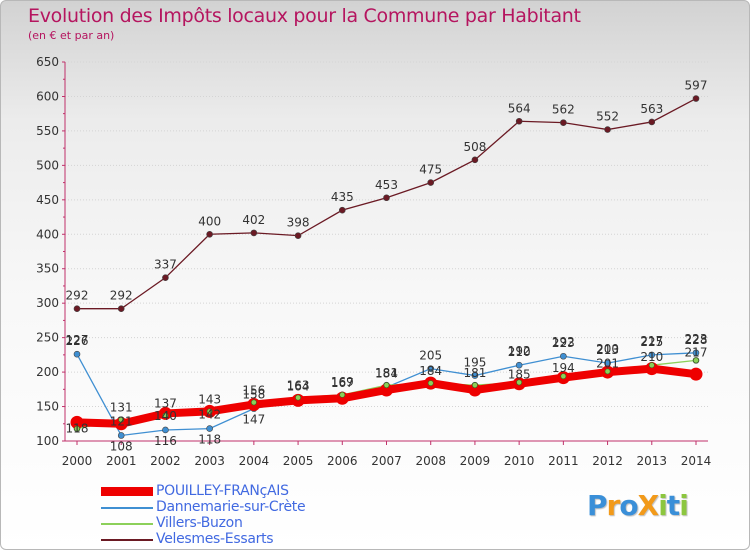 Image resolution: width=750 pixels, height=550 pixels. What do you see at coordinates (253, 420) in the screenshot?
I see `data-label-dannemarie-sur-crete: 147` at bounding box center [253, 420].